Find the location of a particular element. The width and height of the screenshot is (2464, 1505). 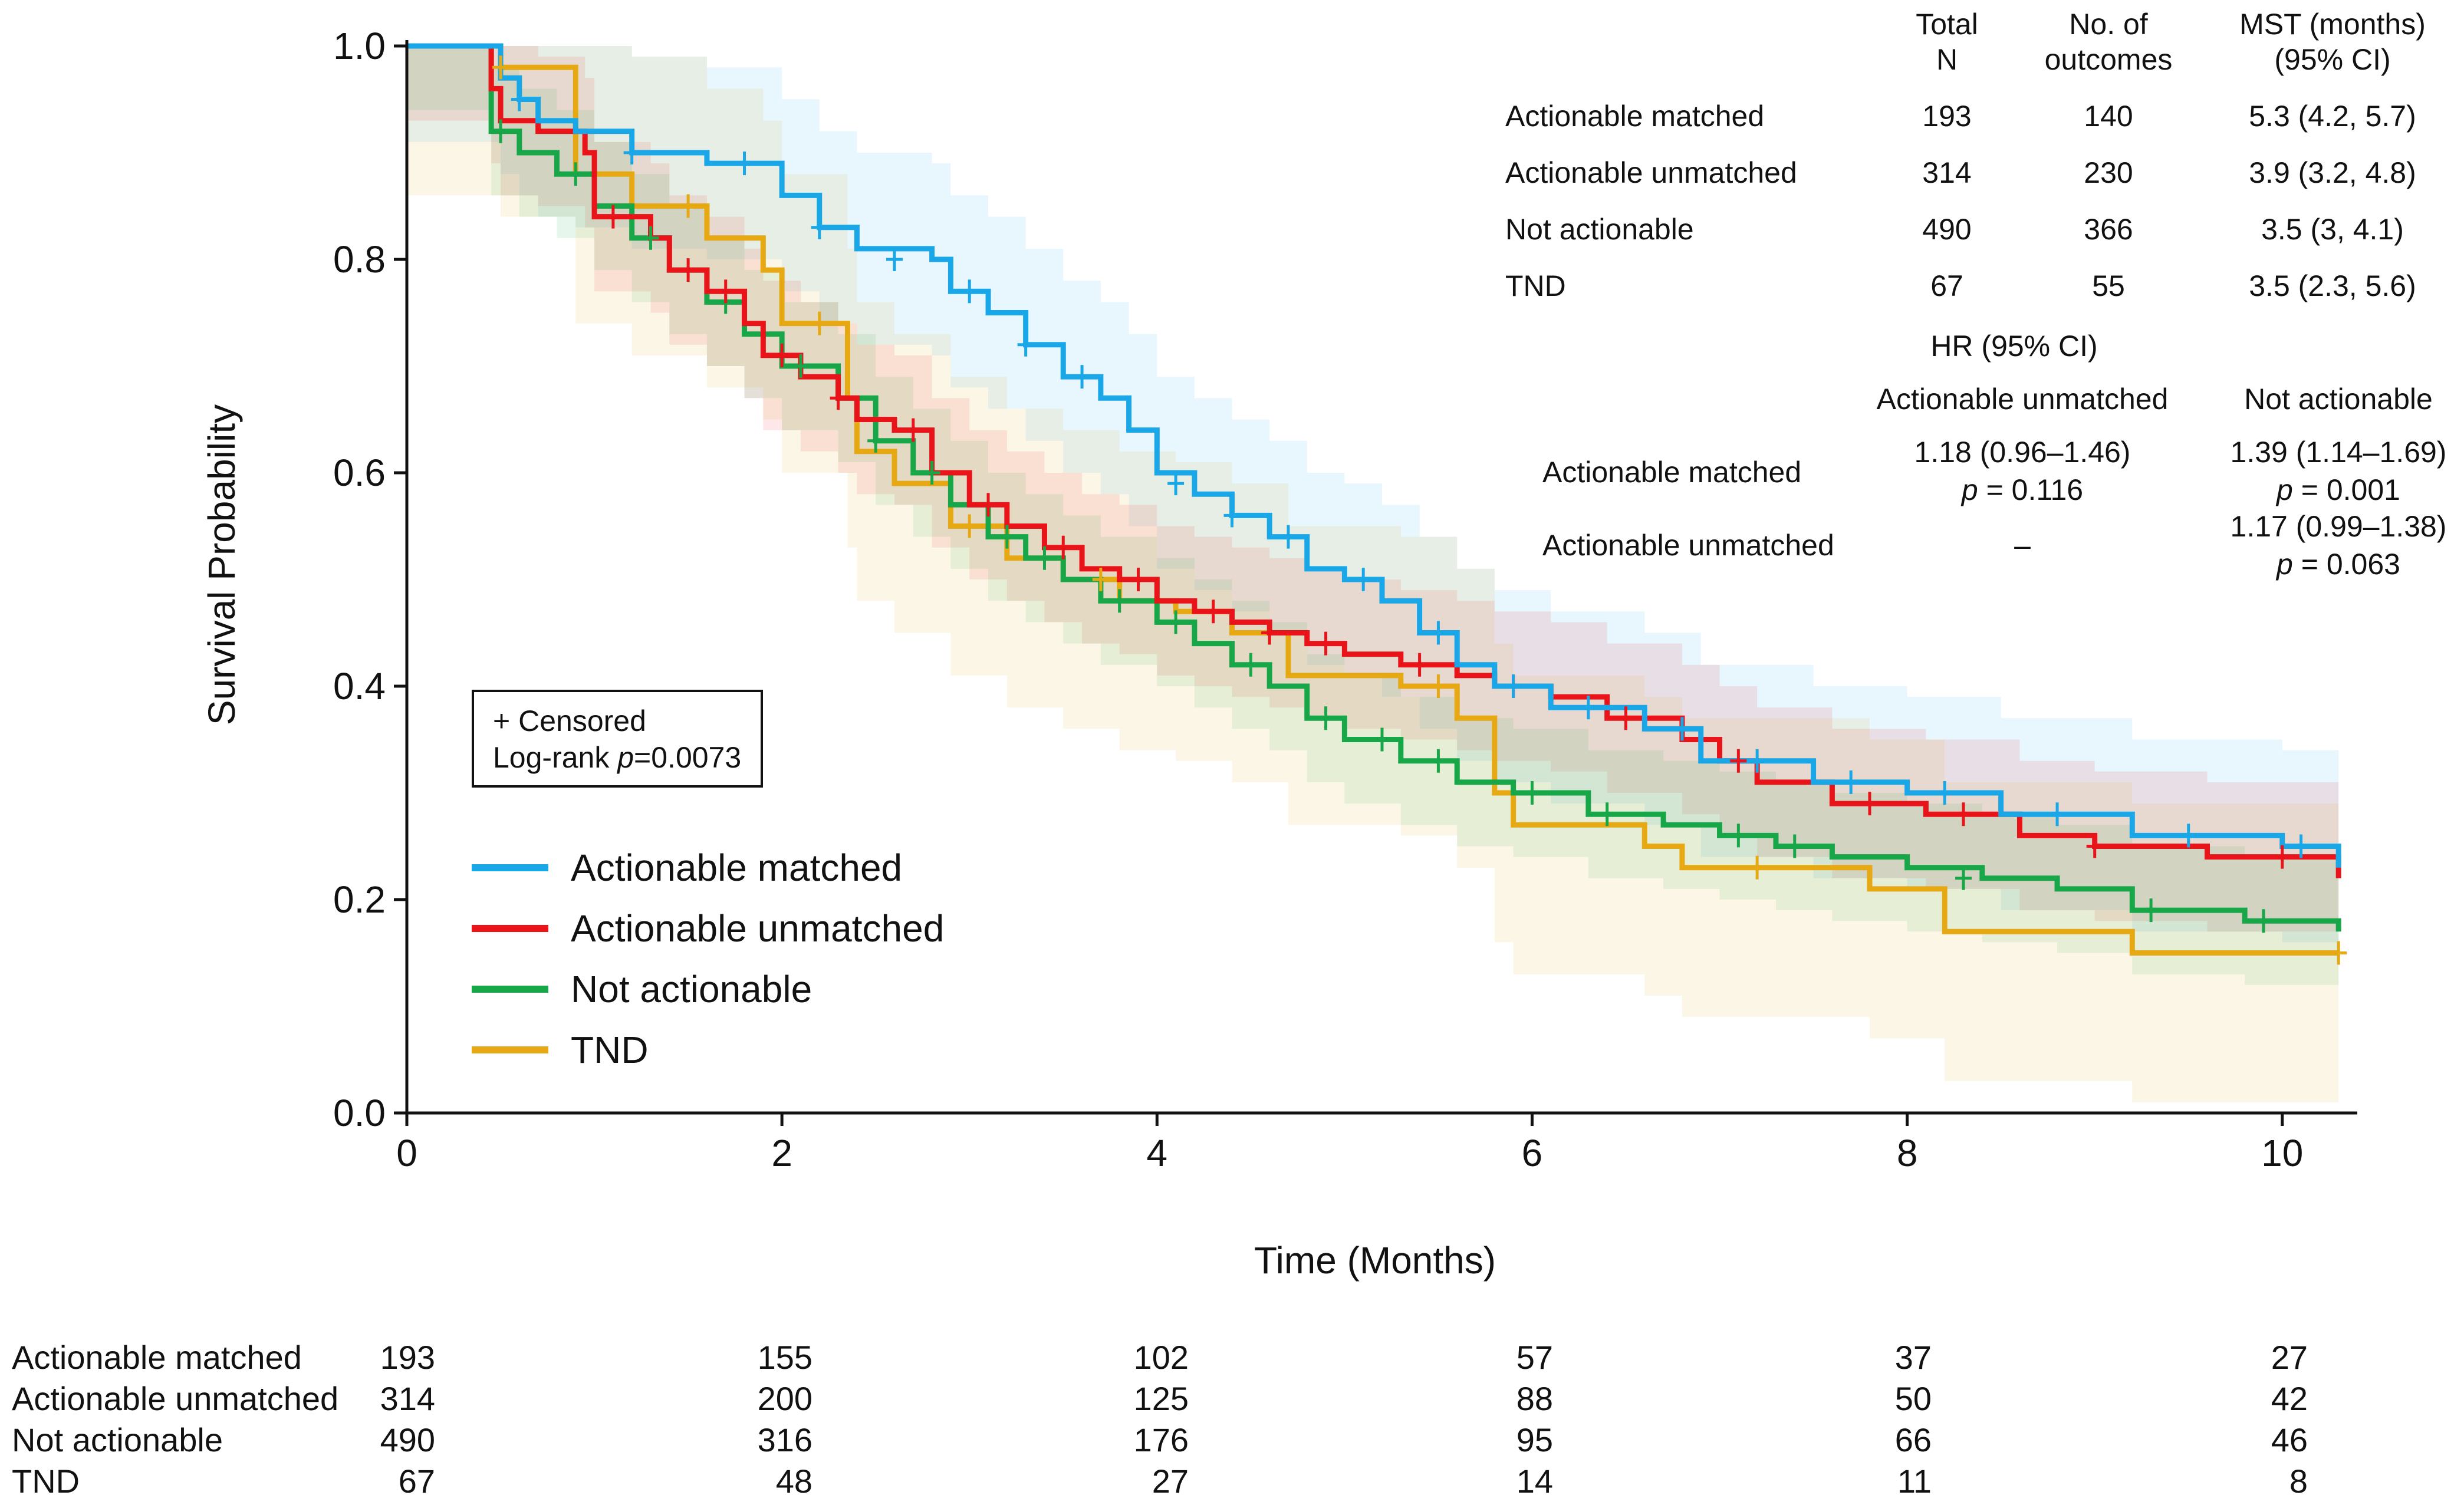

x-tick-label: 8 is located at coordinates (1908, 1153).